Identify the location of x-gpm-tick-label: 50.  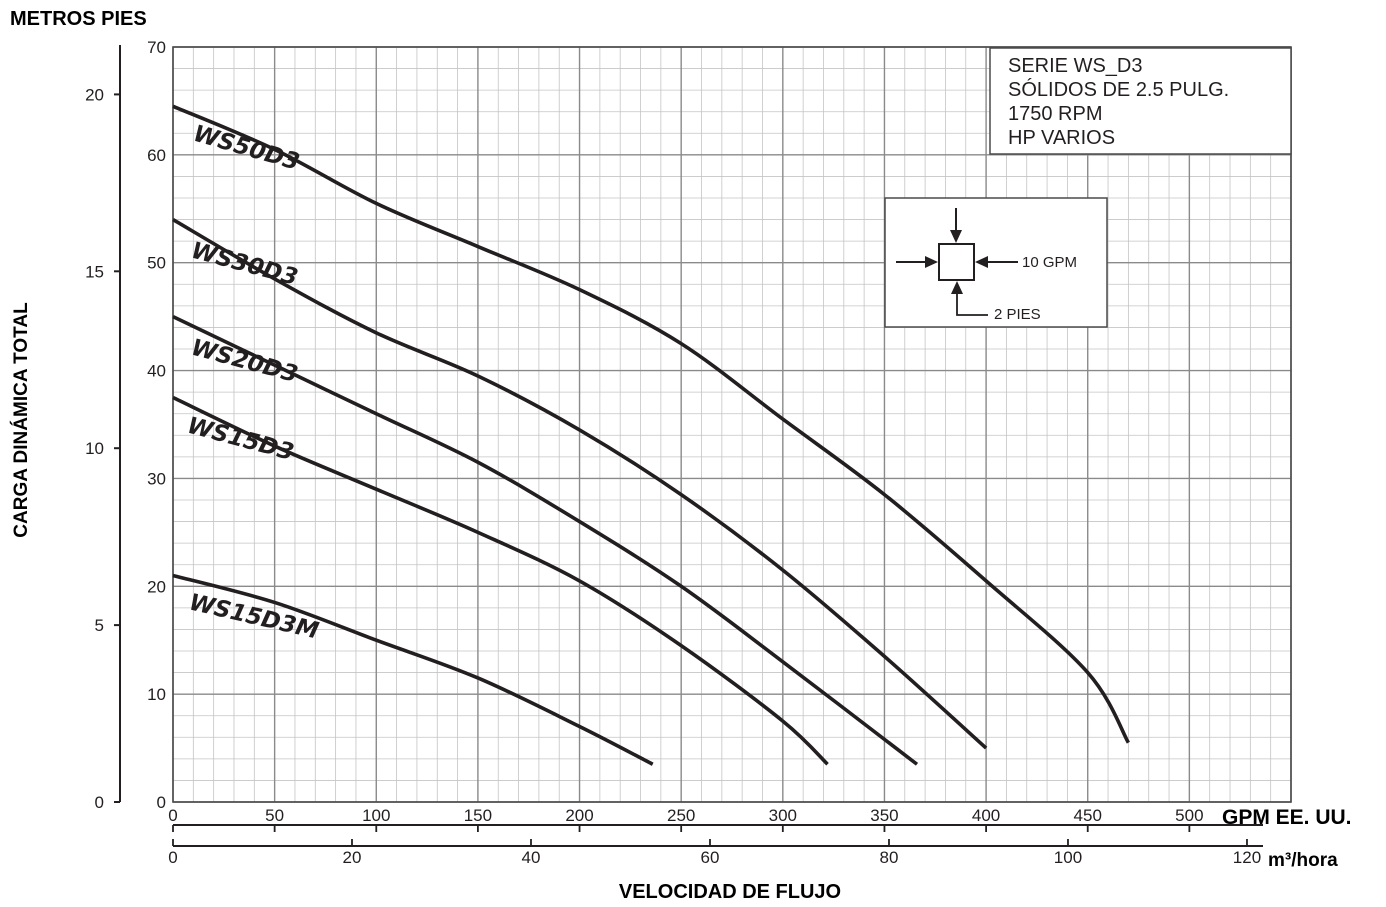
(274, 815).